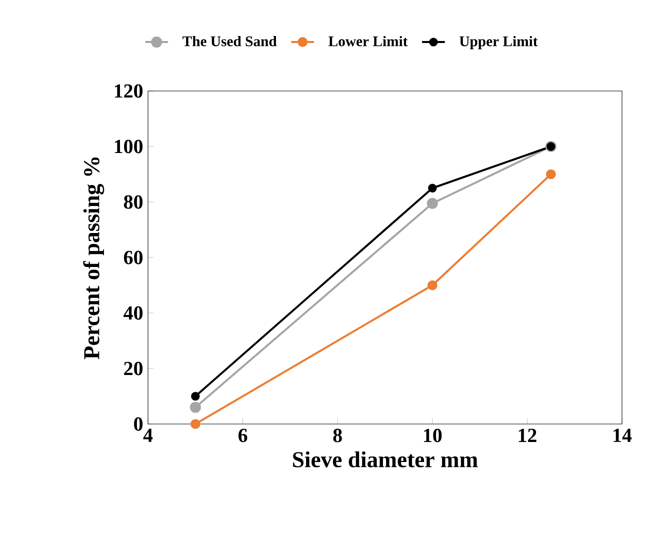  What do you see at coordinates (527, 435) in the screenshot?
I see `x-tick-label: 12` at bounding box center [527, 435].